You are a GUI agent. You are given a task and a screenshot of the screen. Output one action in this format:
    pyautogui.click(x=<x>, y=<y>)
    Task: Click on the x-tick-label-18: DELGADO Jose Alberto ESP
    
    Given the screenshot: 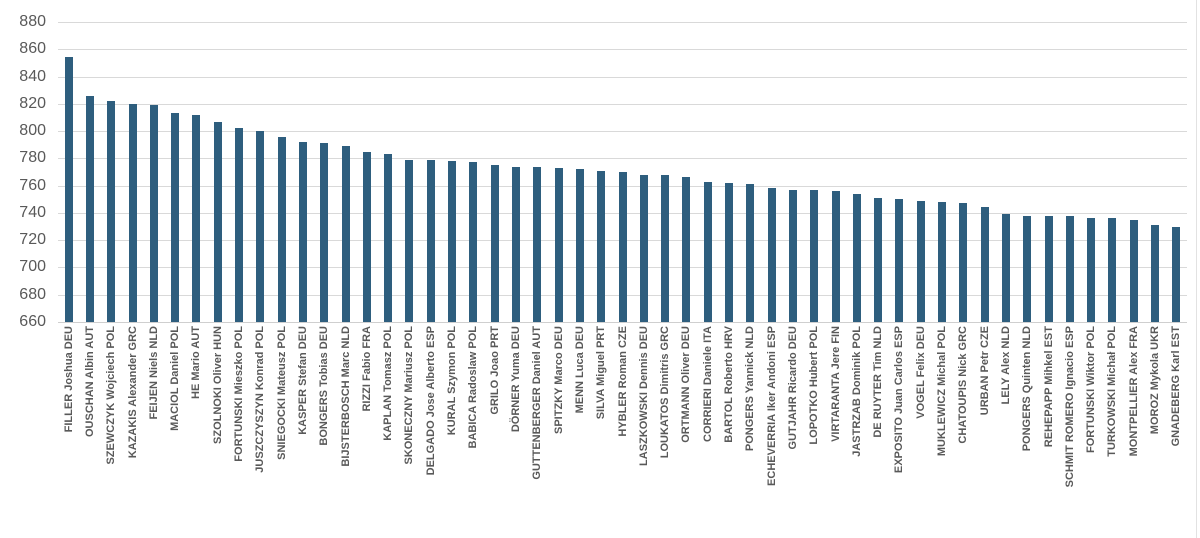 What is the action you would take?
    pyautogui.click(x=430, y=401)
    